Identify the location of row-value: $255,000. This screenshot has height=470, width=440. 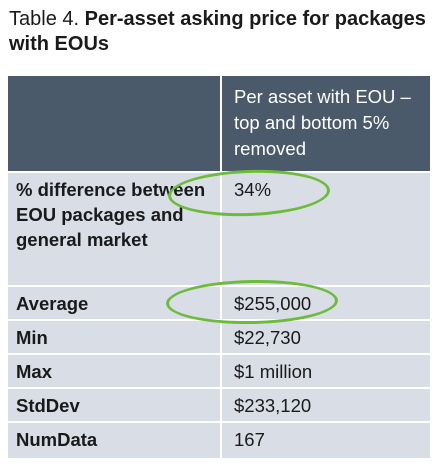
(273, 303).